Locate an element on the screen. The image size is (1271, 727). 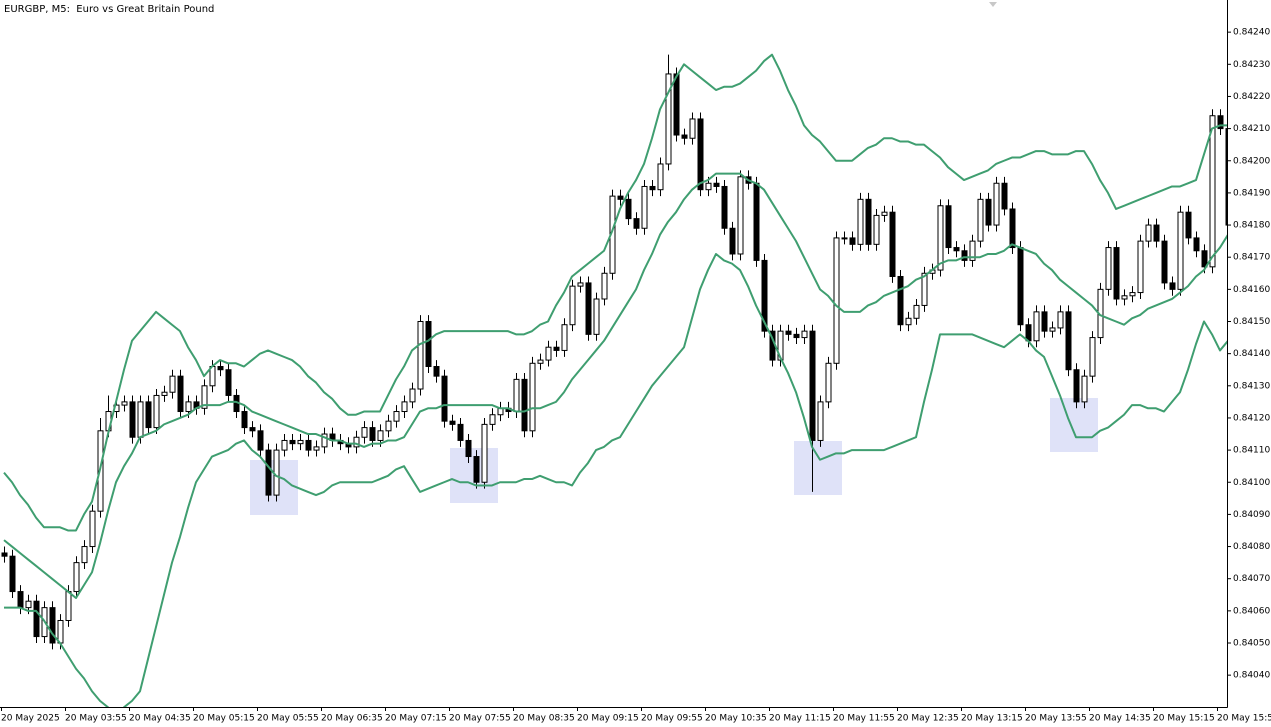
highlight-box is located at coordinates (1074, 425).